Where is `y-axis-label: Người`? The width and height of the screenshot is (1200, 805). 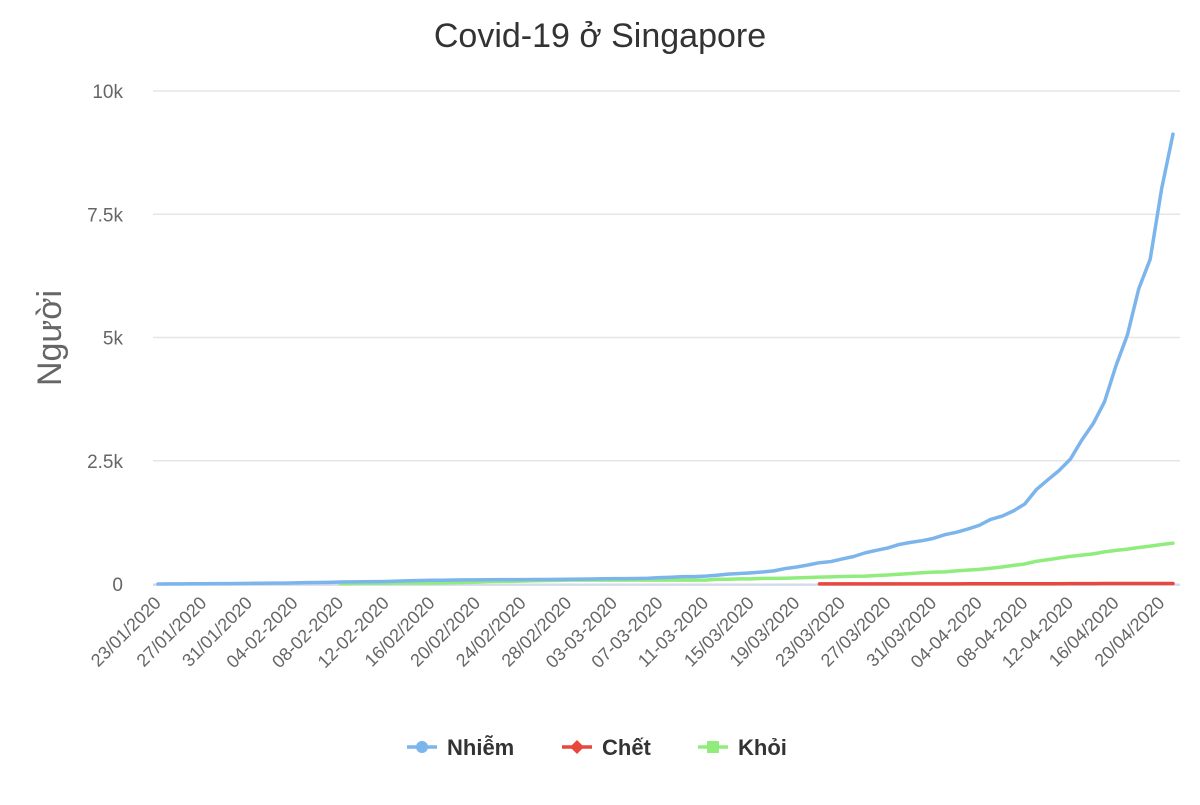
y-axis-label: Người is located at coordinates (50, 338).